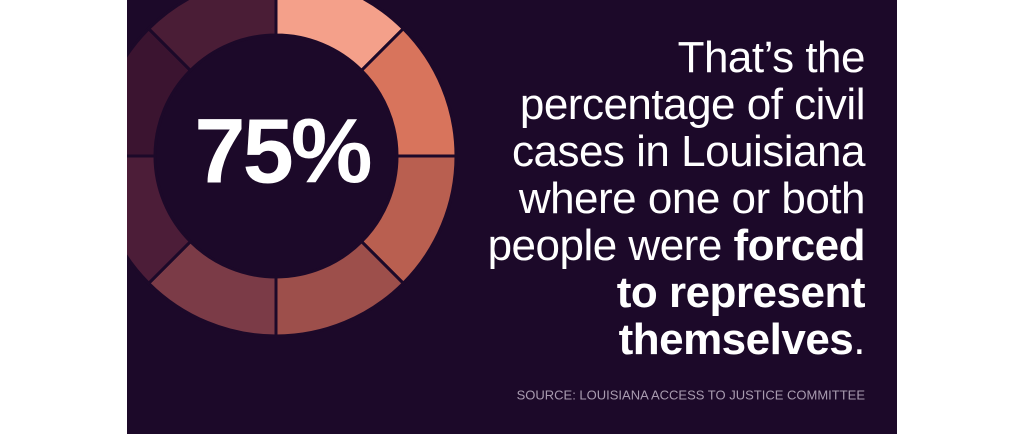  What do you see at coordinates (611, 245) in the screenshot?
I see `text-span: people were` at bounding box center [611, 245].